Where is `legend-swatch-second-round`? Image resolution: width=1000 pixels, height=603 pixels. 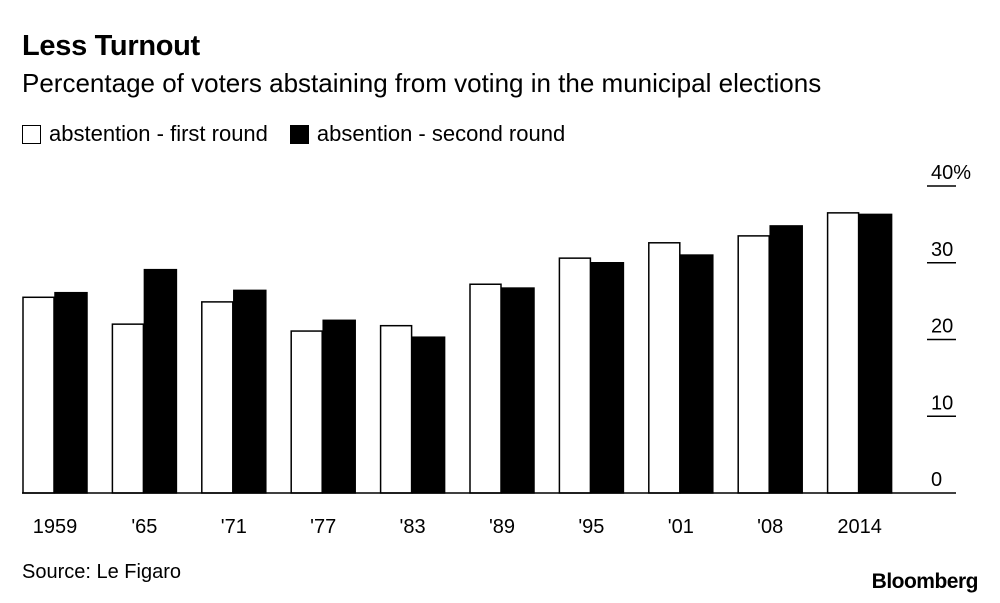
legend-swatch-second-round is located at coordinates (299, 134).